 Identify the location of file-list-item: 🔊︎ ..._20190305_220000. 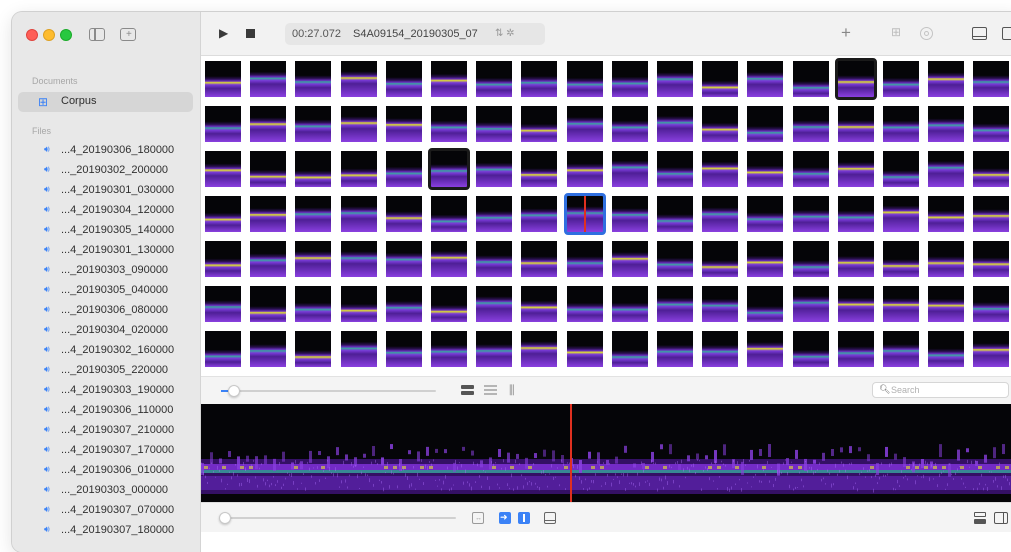
(106, 371).